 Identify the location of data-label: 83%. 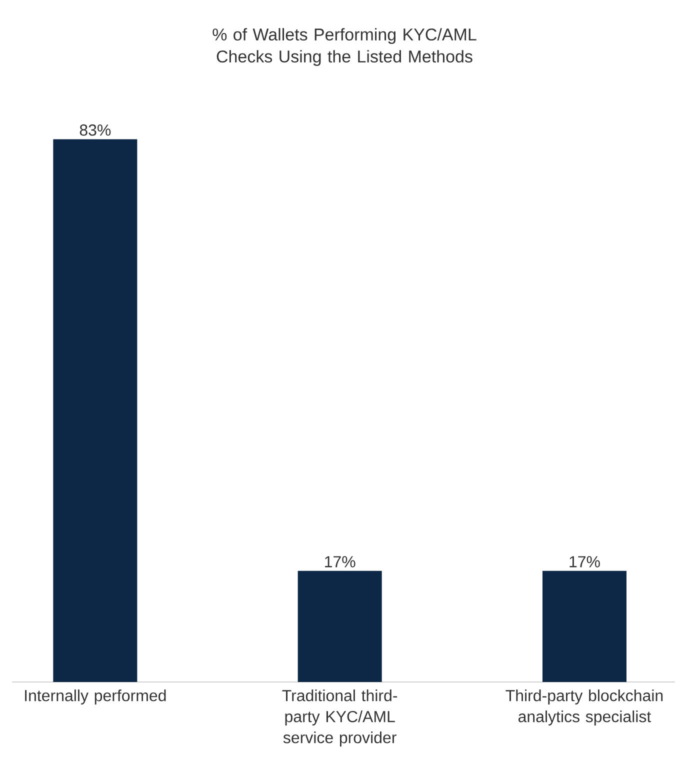
(95, 130).